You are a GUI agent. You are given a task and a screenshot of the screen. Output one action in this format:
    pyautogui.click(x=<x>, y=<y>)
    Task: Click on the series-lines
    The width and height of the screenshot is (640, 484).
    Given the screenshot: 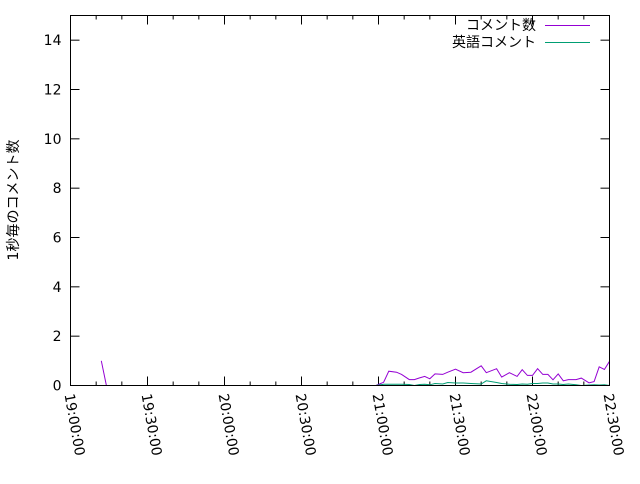 What is the action you would take?
    pyautogui.click(x=355, y=373)
    